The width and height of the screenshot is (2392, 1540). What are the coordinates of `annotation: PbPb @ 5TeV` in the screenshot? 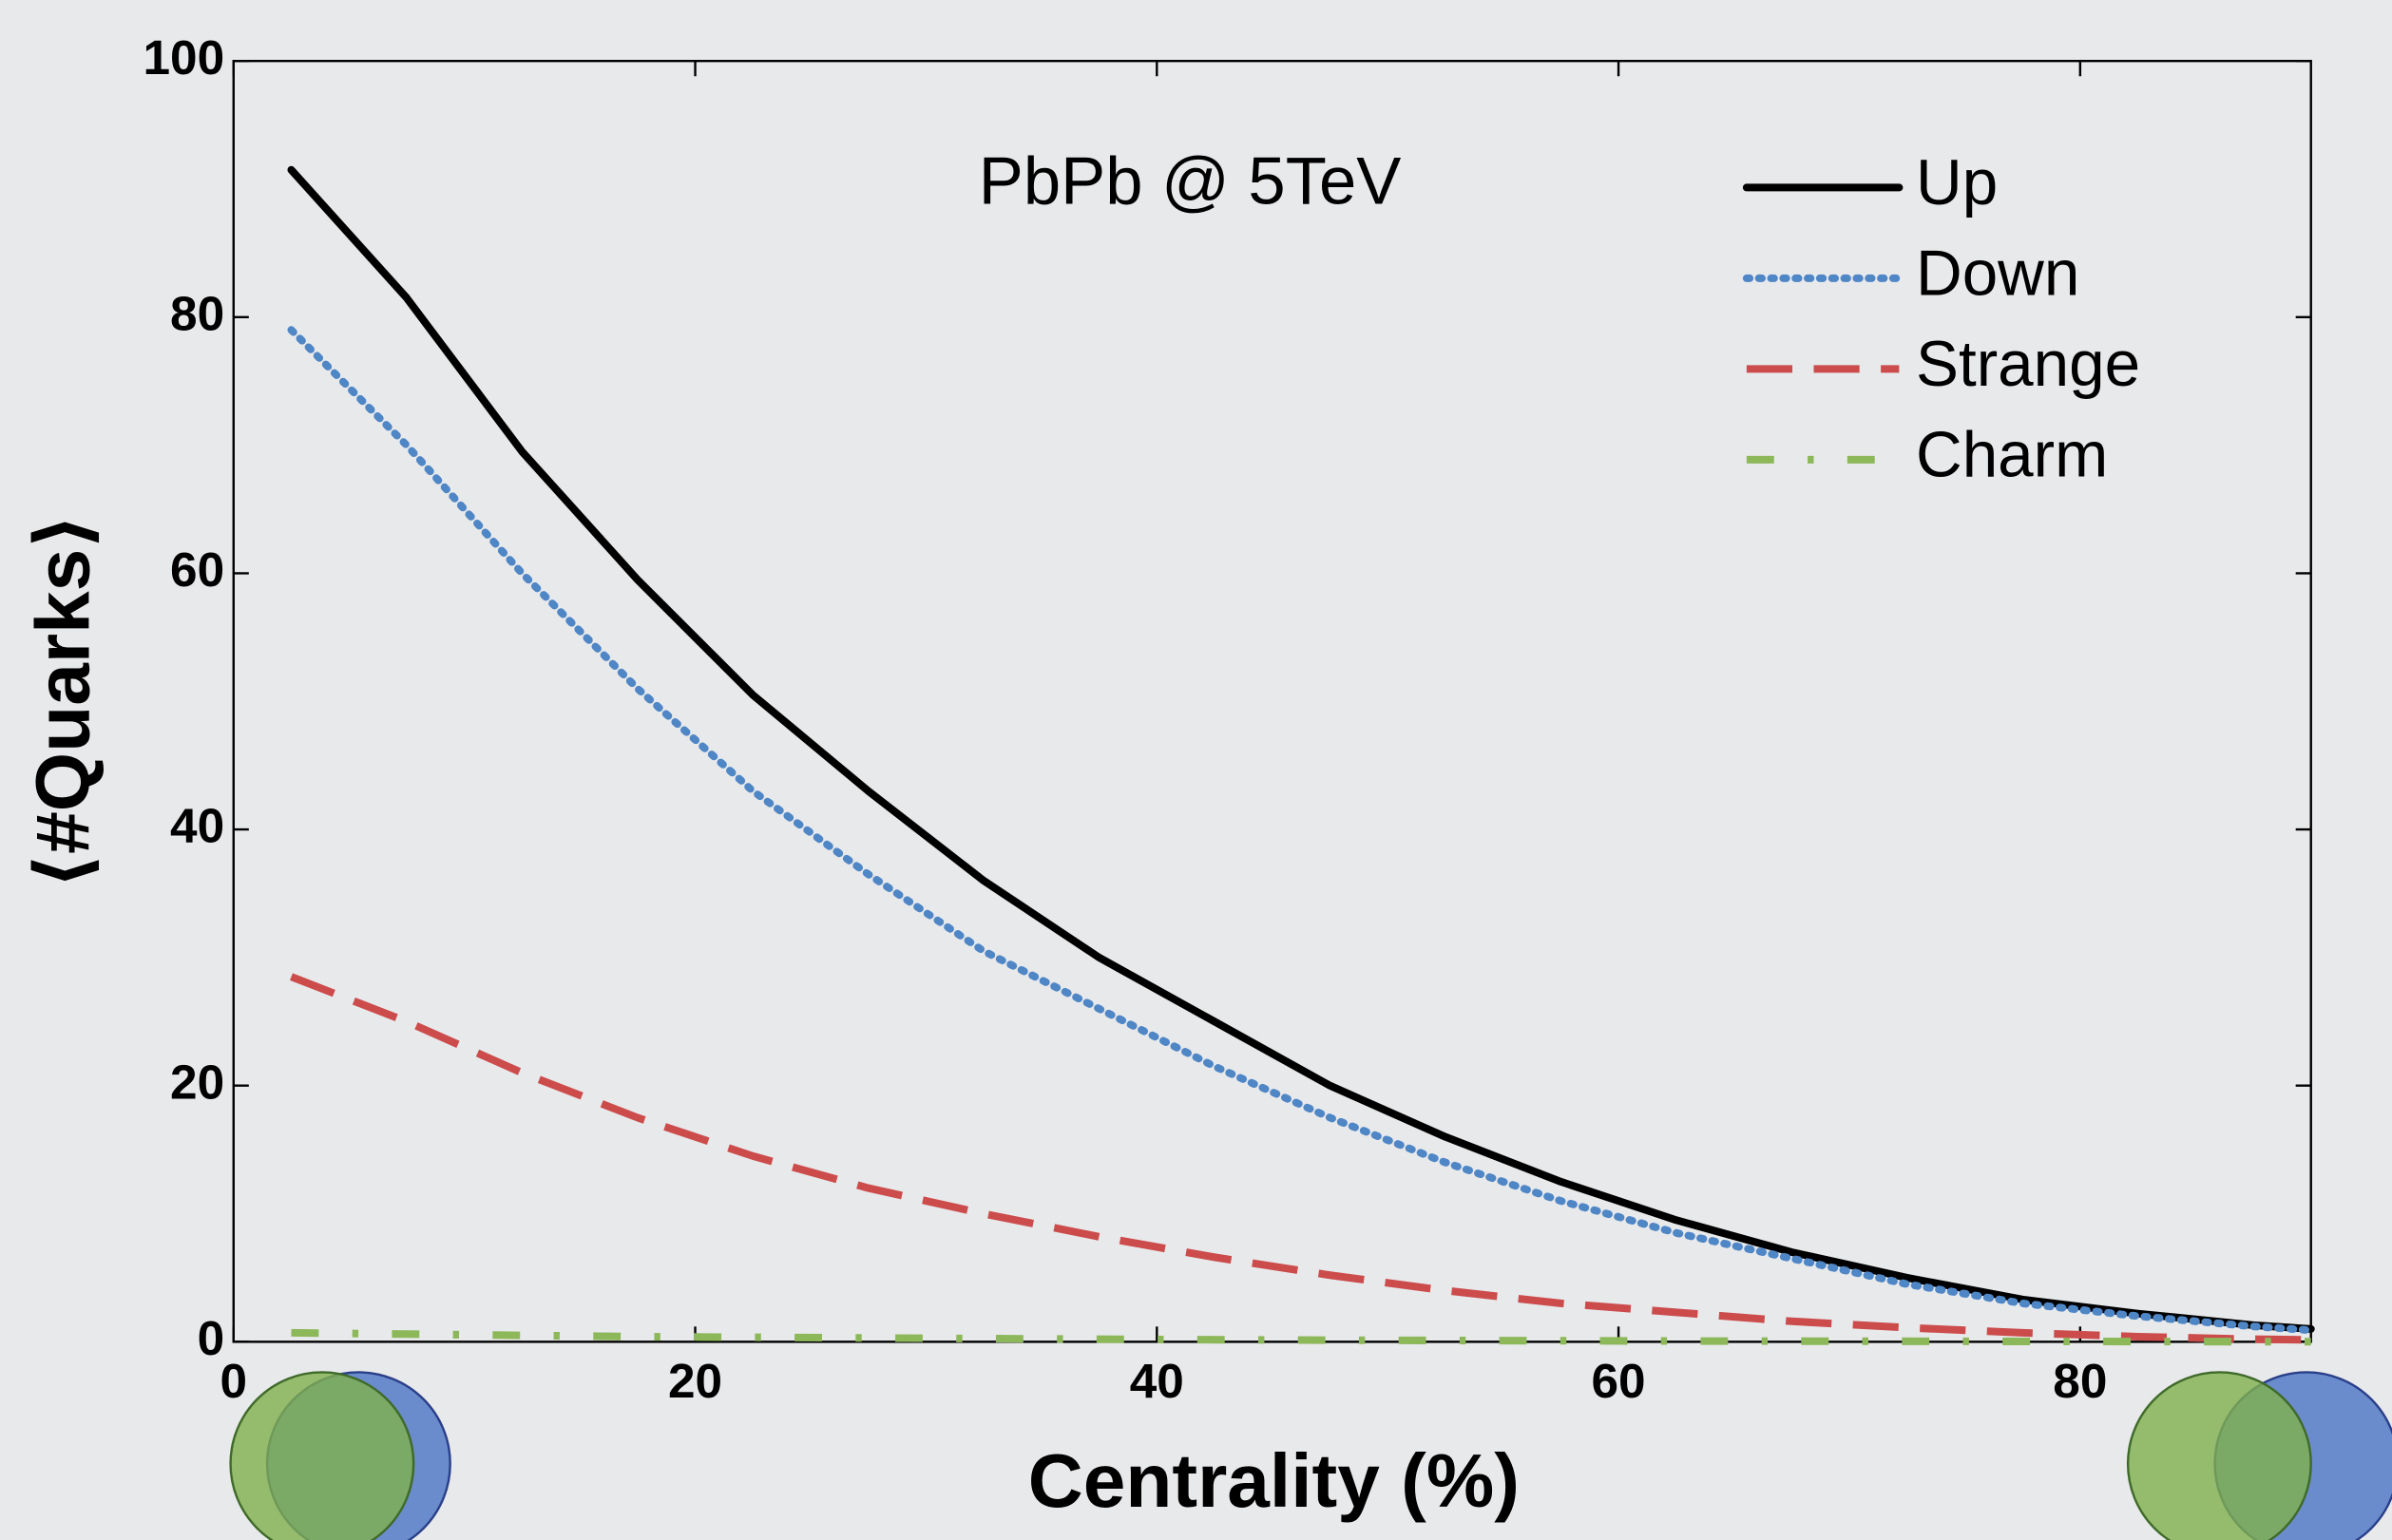 It's located at (1191, 180).